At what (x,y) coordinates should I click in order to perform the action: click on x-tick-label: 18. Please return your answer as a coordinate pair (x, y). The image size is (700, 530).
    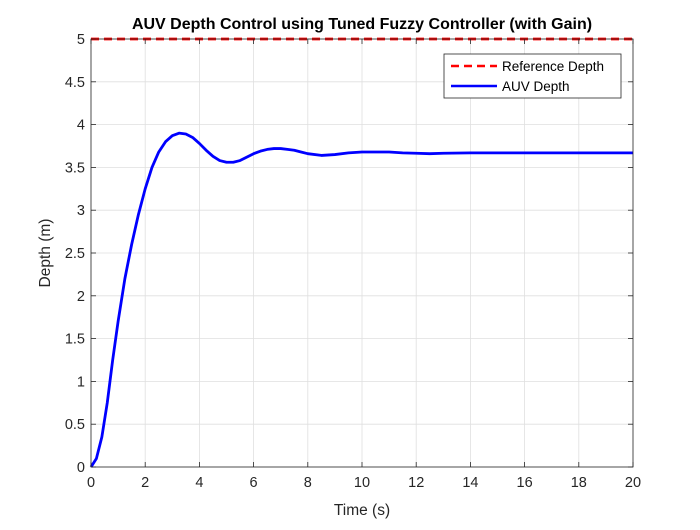
    Looking at the image, I should click on (579, 483).